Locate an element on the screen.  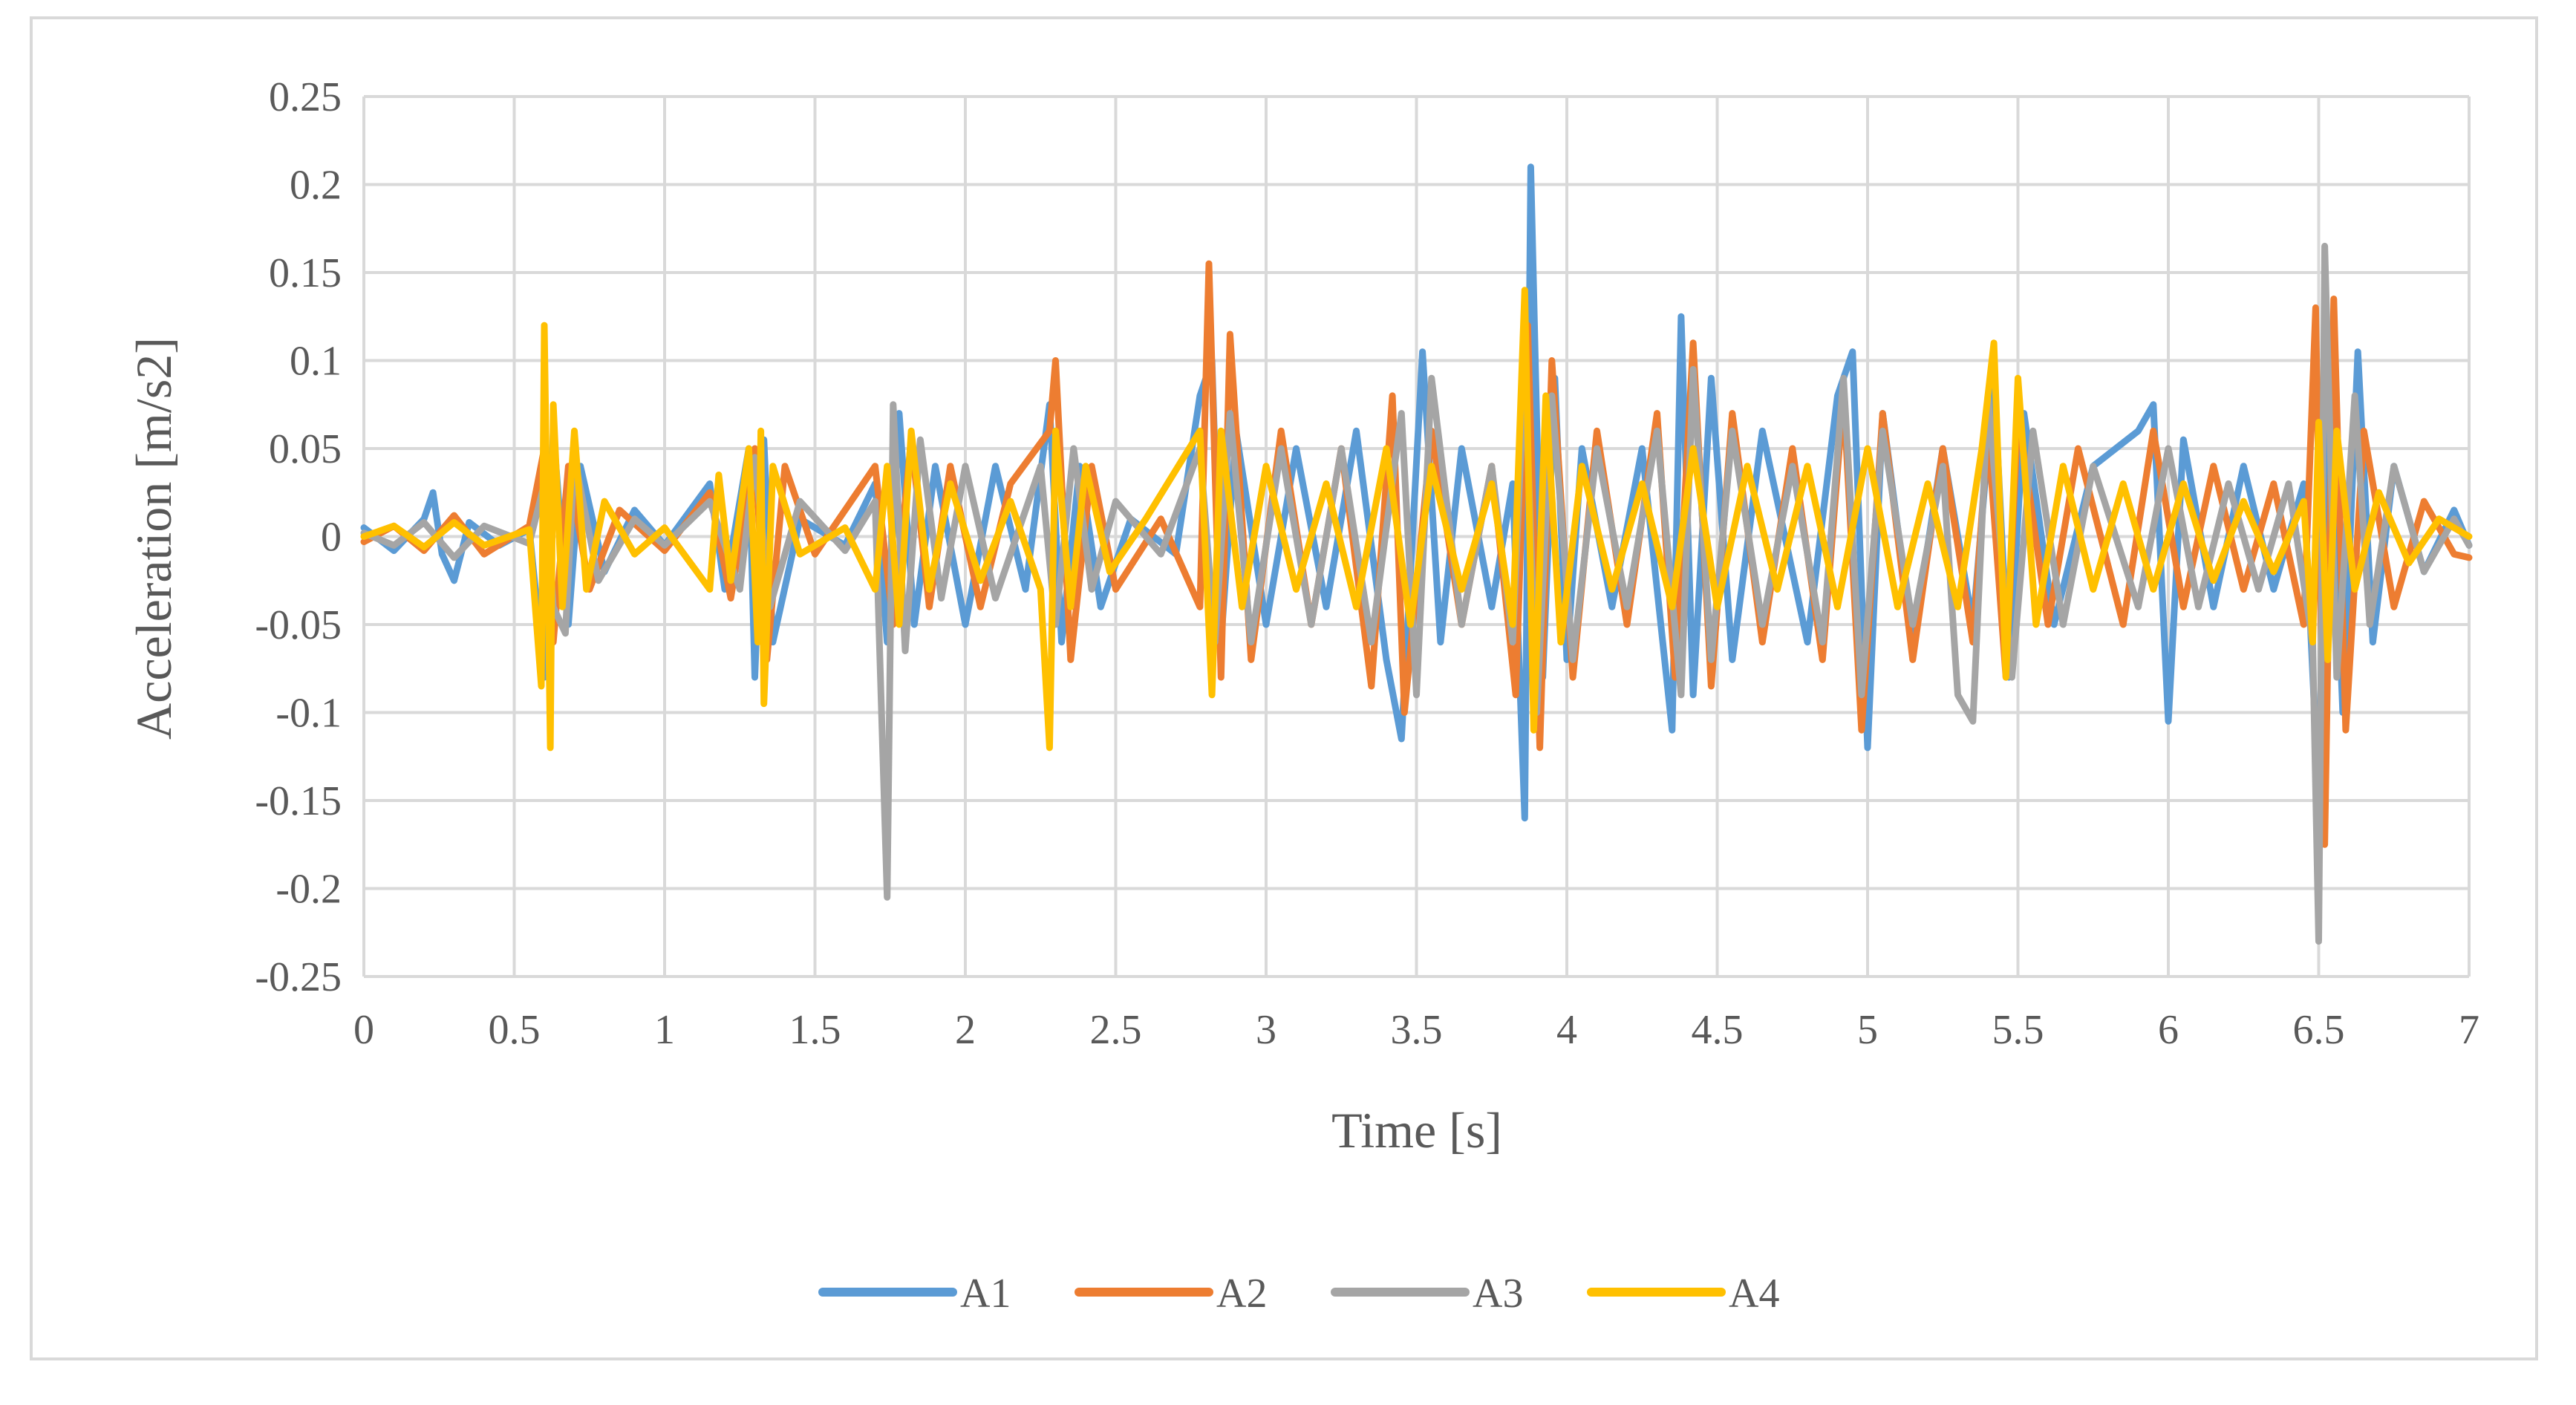
x-axis-title: Time [s] is located at coordinates (1416, 1130).